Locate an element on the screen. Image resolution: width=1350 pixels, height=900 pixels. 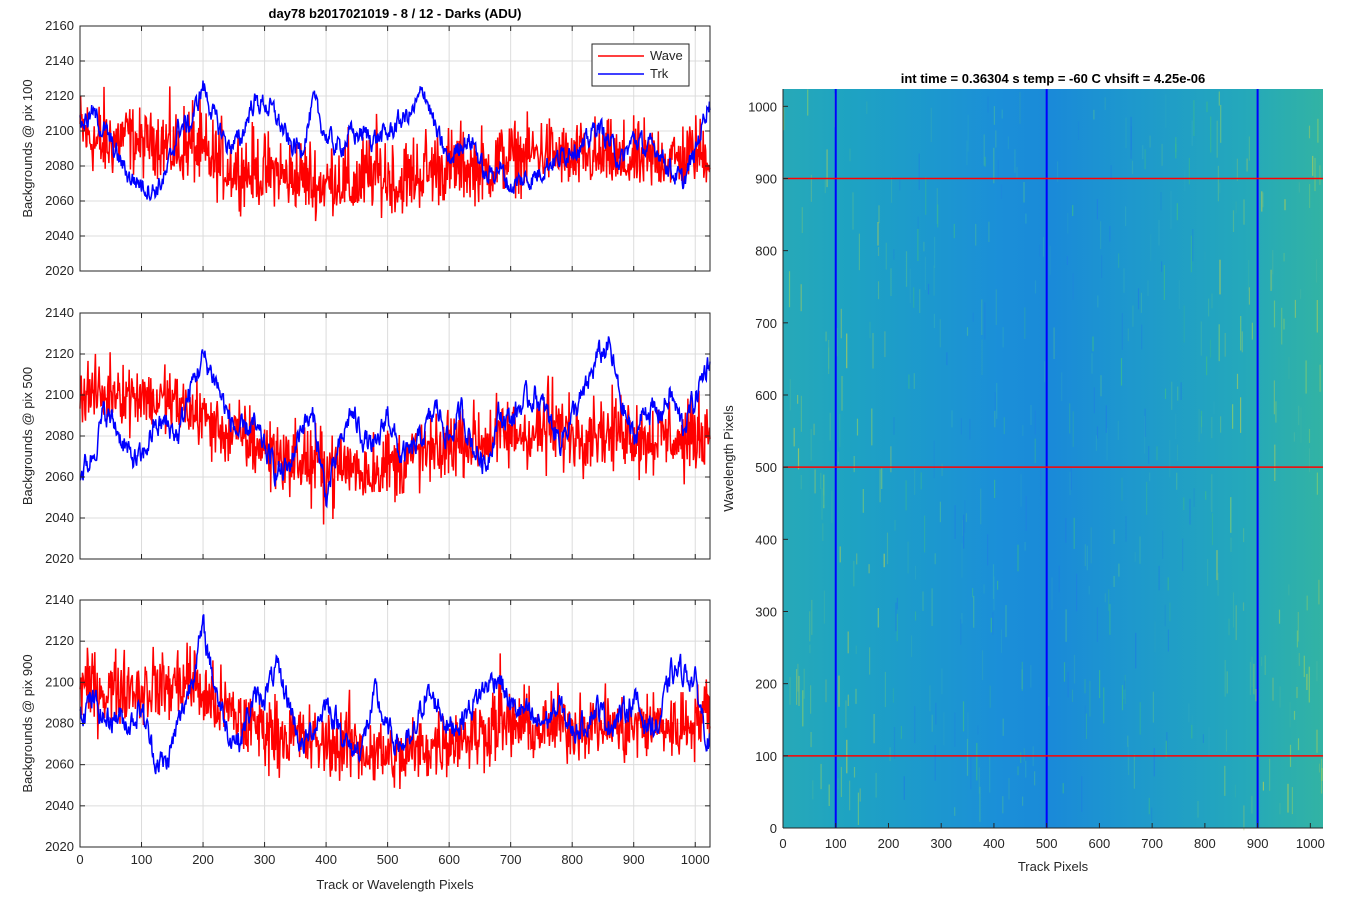
legend-label-trk: Trk is located at coordinates (659, 73).